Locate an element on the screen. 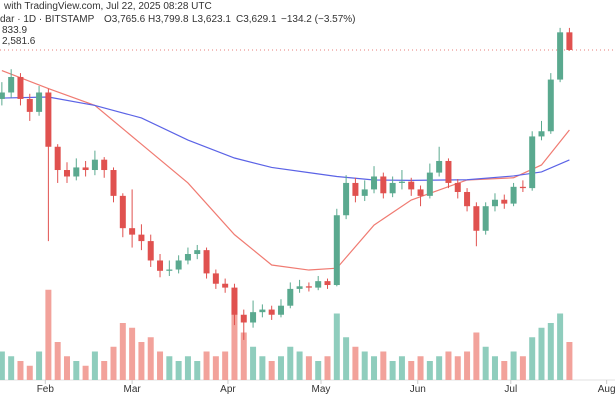 The image size is (615, 410). x-tick-label: Feb is located at coordinates (46, 389).